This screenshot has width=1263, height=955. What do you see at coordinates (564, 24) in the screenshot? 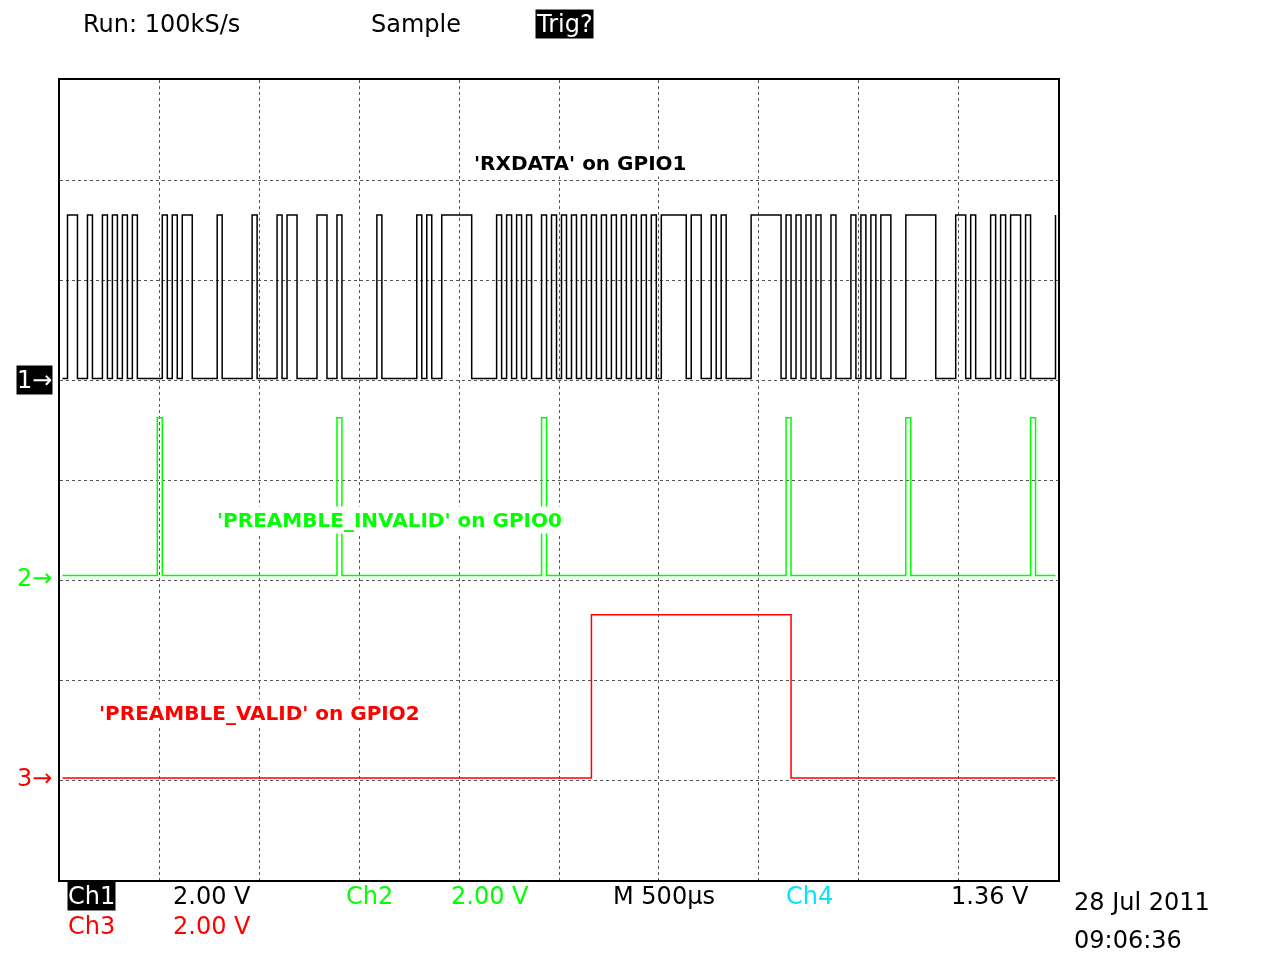
I see `text: Trig?` at bounding box center [564, 24].